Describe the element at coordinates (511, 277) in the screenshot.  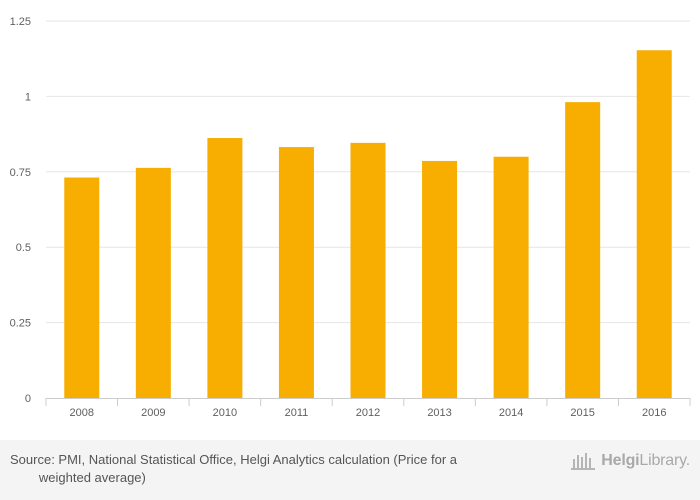
I see `bar-2014` at that location.